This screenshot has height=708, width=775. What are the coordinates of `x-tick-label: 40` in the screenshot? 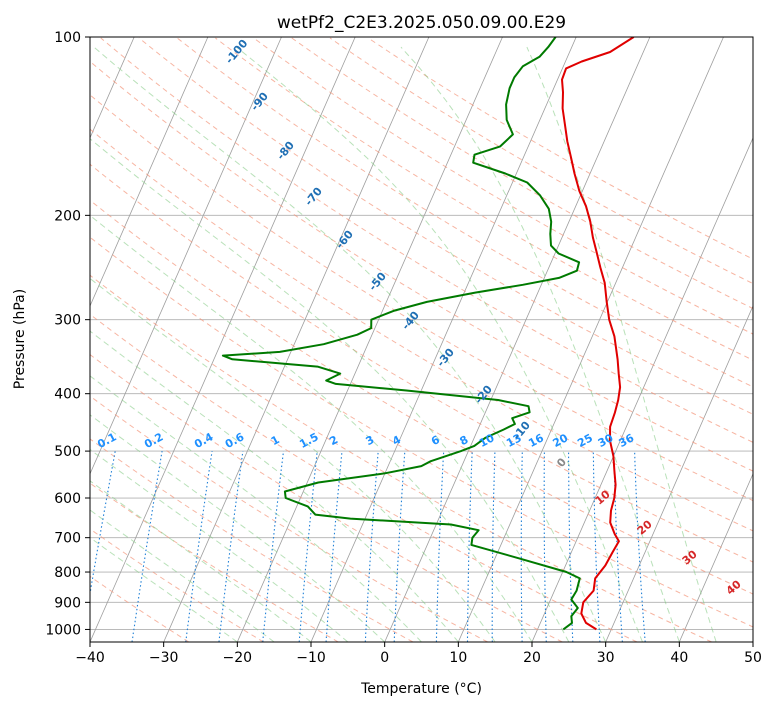 It's located at (679, 658).